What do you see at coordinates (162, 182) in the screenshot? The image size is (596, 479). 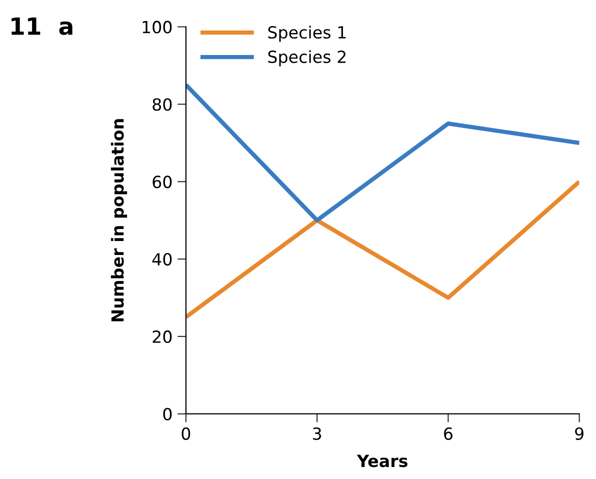 I see `y-tick-label: 60` at bounding box center [162, 182].